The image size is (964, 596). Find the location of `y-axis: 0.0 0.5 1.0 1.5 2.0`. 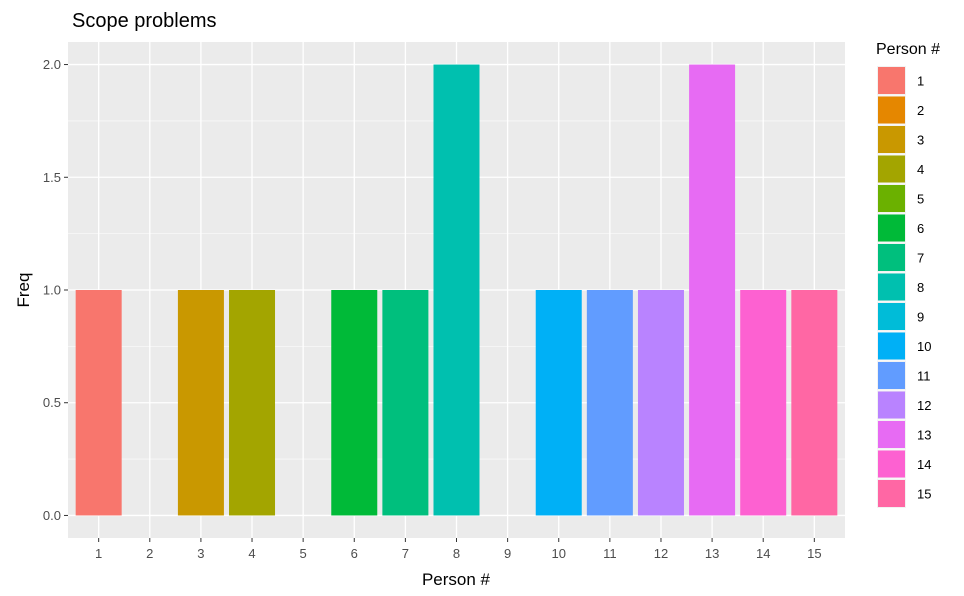

y-axis: 0.0 0.5 1.0 1.5 2.0 is located at coordinates (55, 290).